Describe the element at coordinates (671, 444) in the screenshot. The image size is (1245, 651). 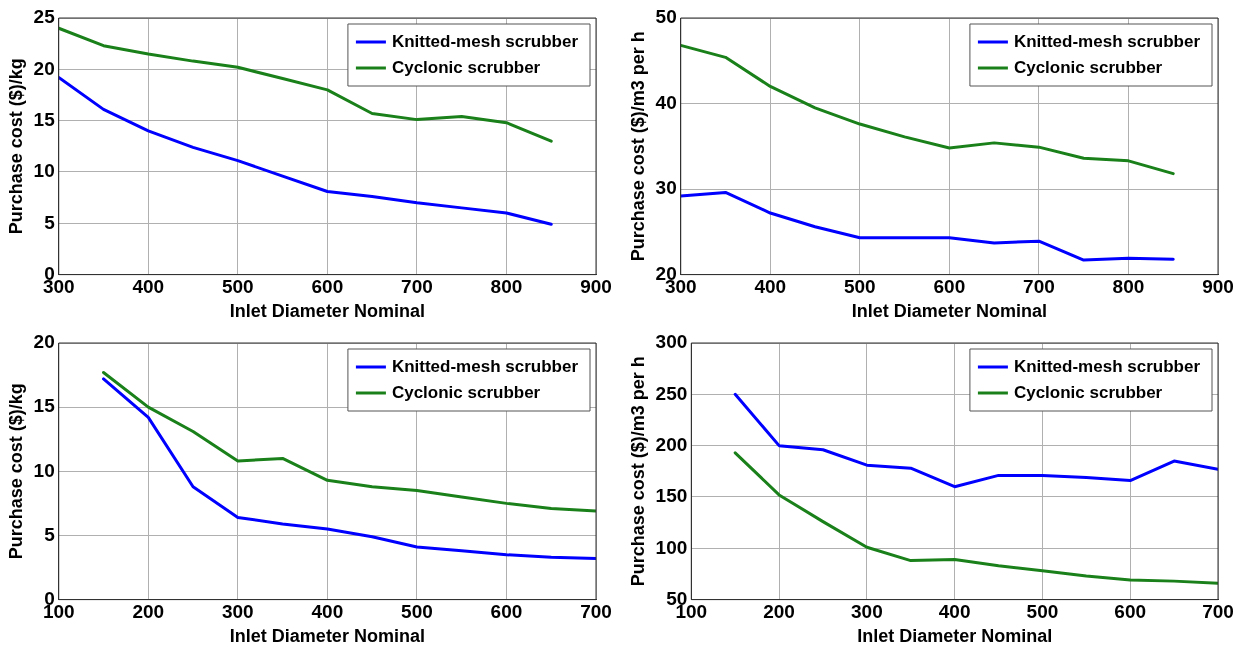
I see `y-tick-label: 200` at that location.